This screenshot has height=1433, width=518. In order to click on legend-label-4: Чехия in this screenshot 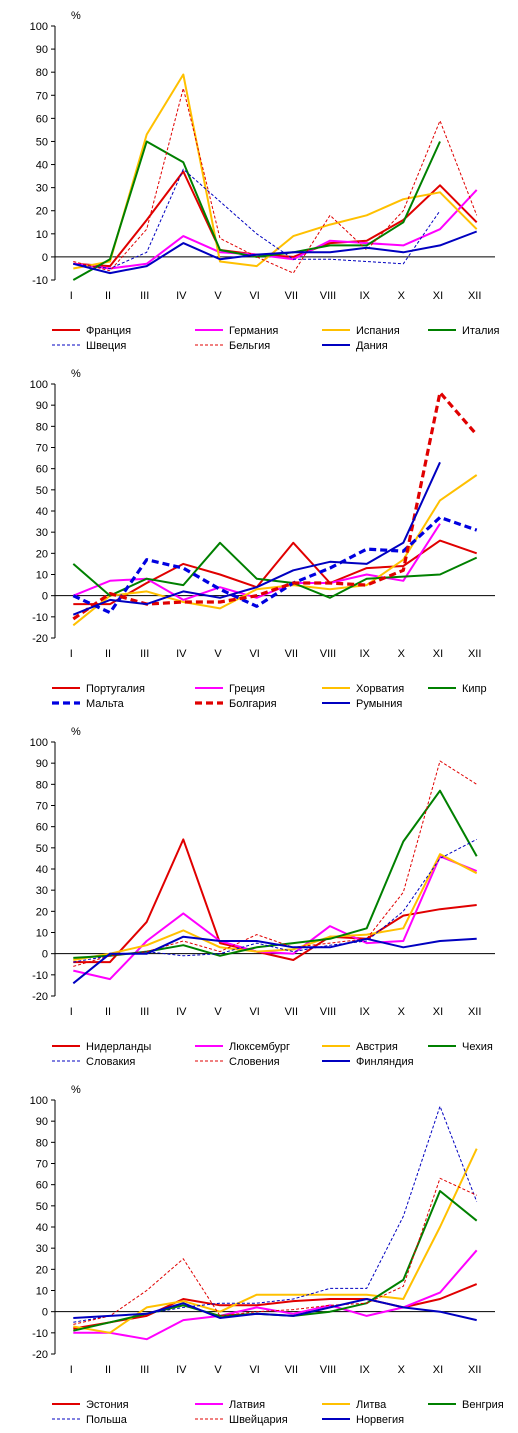, I will do `click(477, 1047)`.